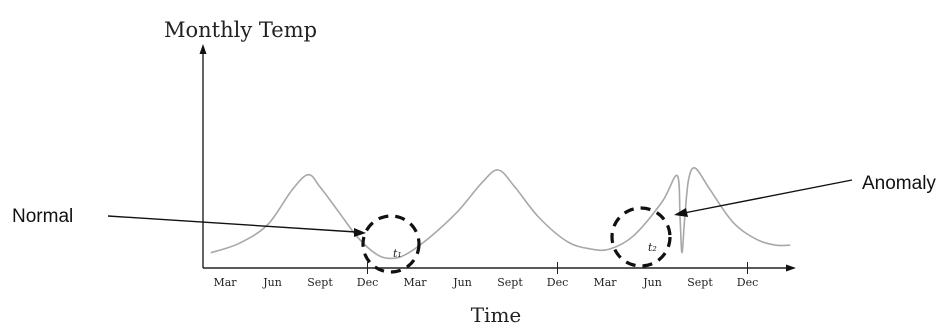  What do you see at coordinates (768, 196) in the screenshot?
I see `anomaly-arrow-line` at bounding box center [768, 196].